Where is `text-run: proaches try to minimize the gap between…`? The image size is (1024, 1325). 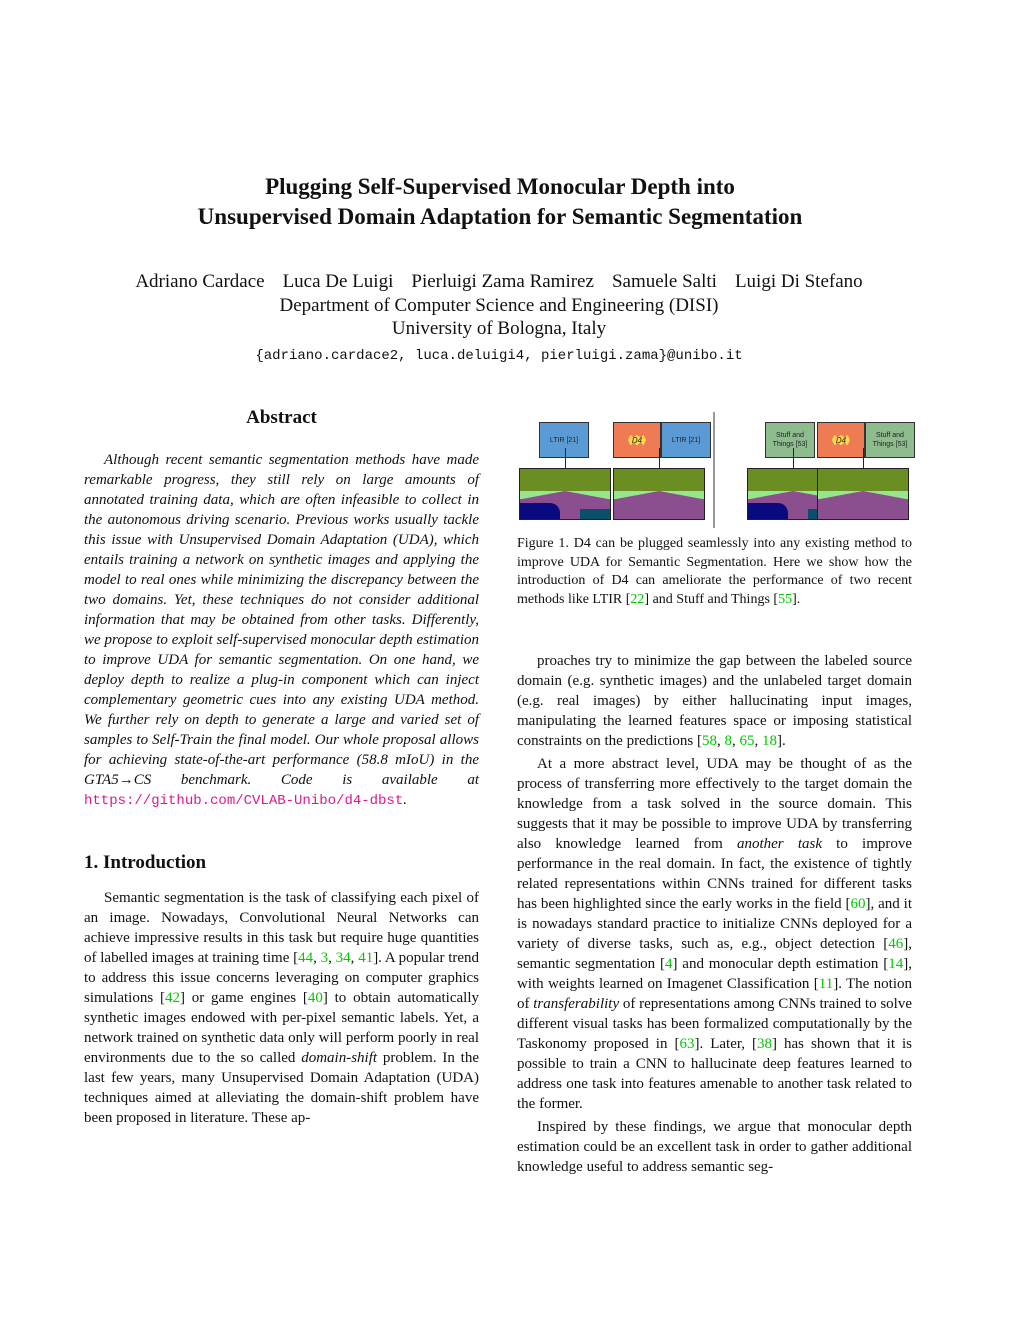 text-run: proaches try to minimize the gap between… is located at coordinates (714, 701).